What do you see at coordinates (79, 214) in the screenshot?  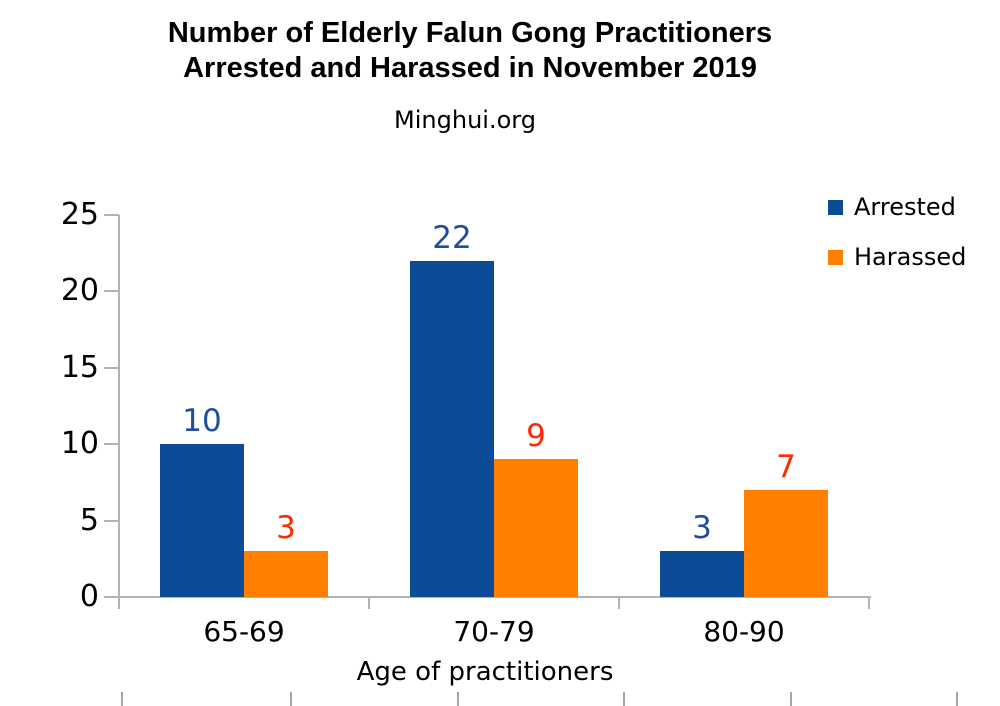 I see `y-tick-label: 25` at bounding box center [79, 214].